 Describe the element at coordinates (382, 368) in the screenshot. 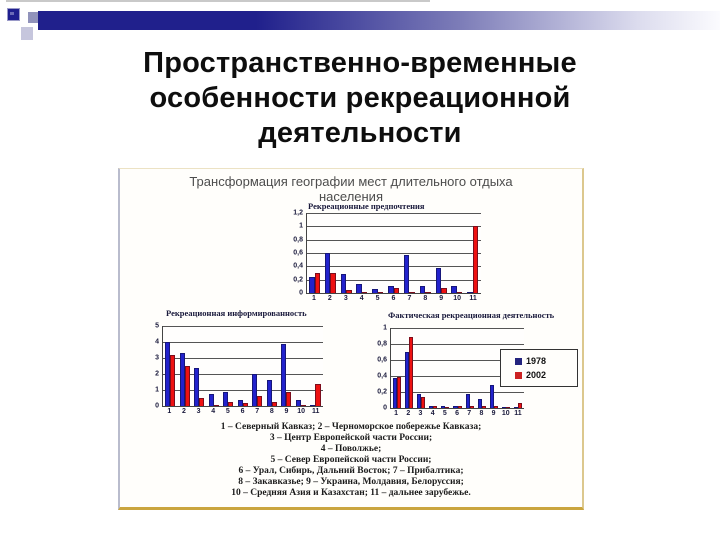

I see `y-axis: 1 0,8 0,6 0,4 0,2 0` at that location.